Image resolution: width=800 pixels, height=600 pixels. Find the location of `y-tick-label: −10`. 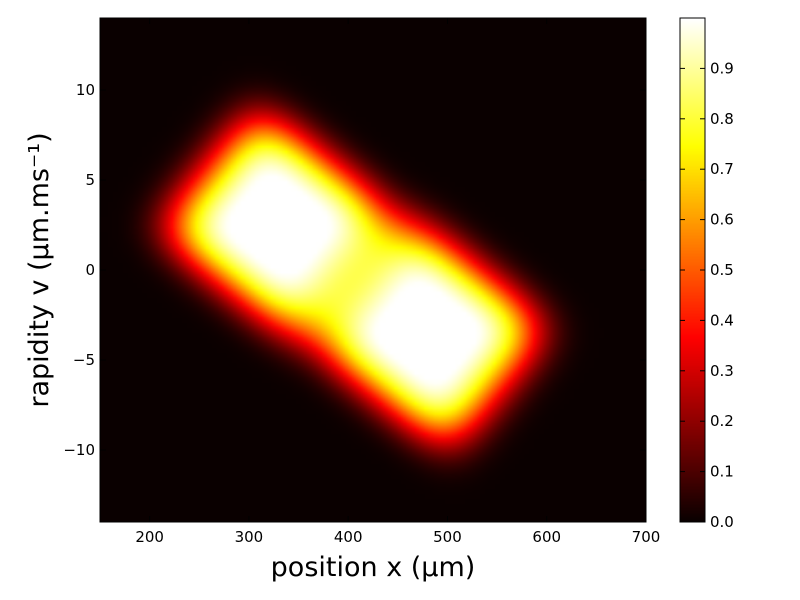

y-tick-label: −10 is located at coordinates (79, 450).